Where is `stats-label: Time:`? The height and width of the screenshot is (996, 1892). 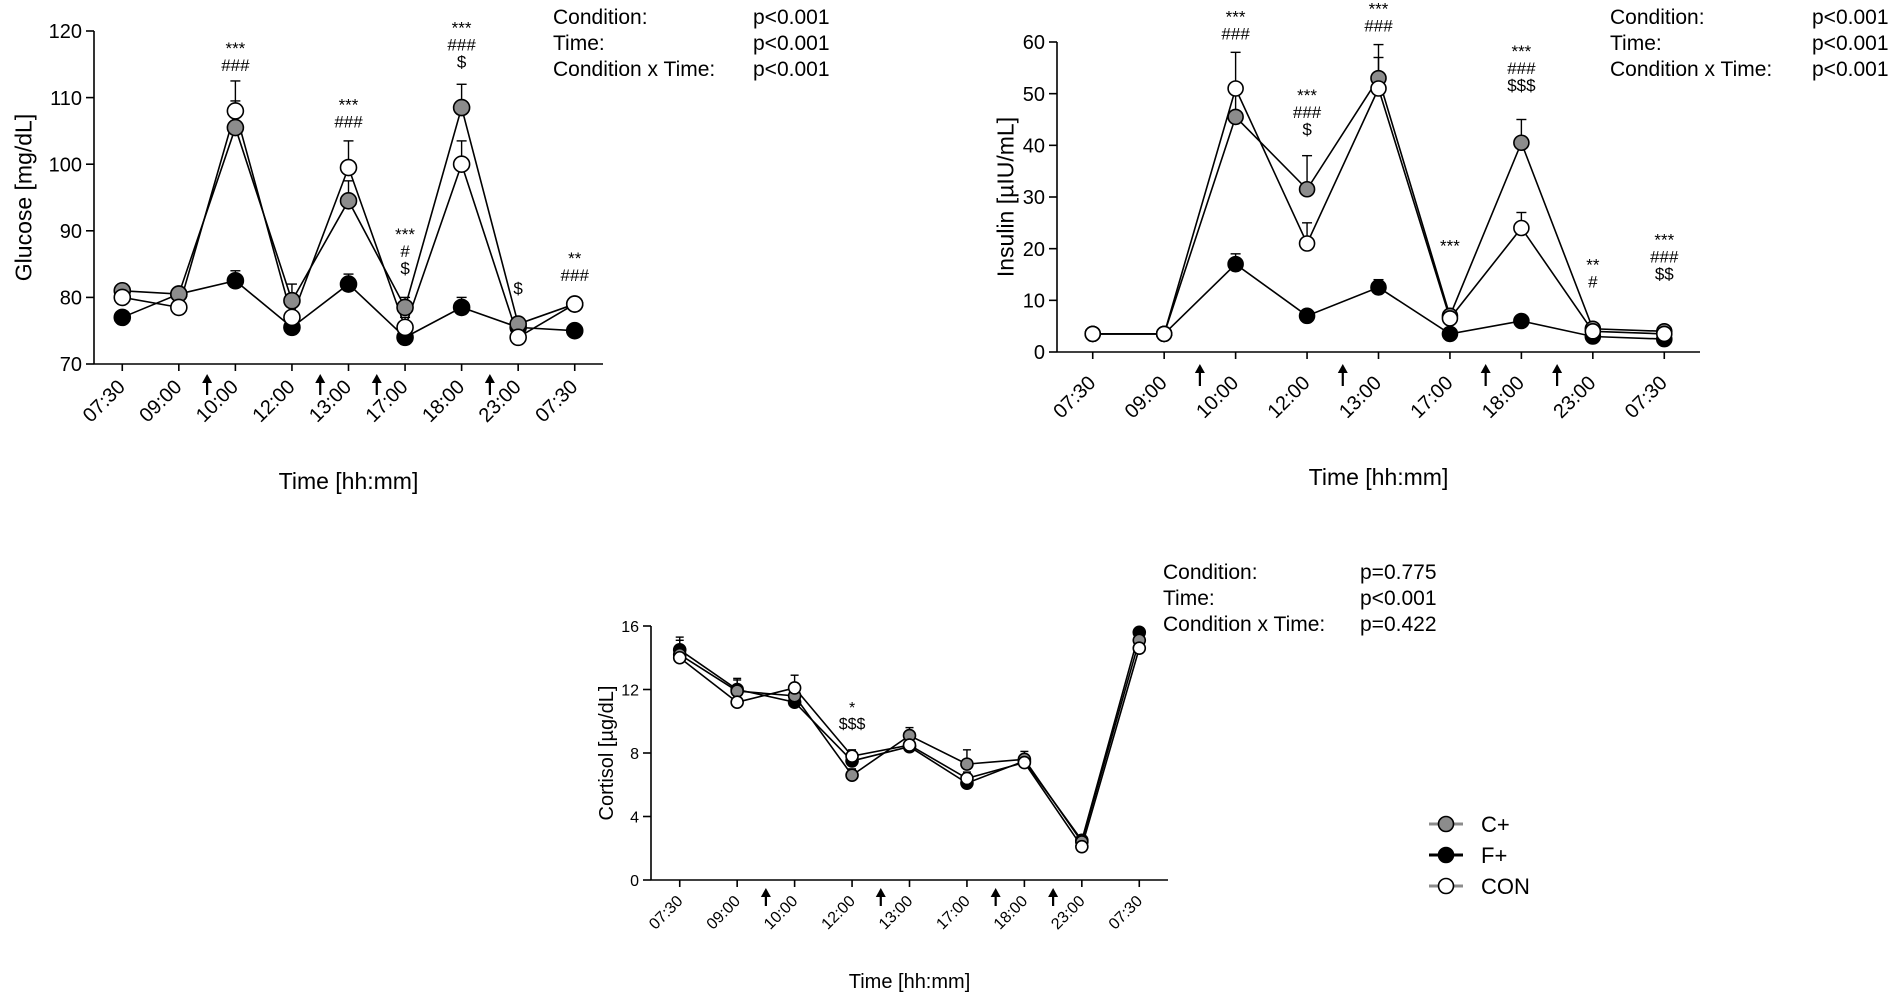 stats-label: Time: is located at coordinates (1189, 598).